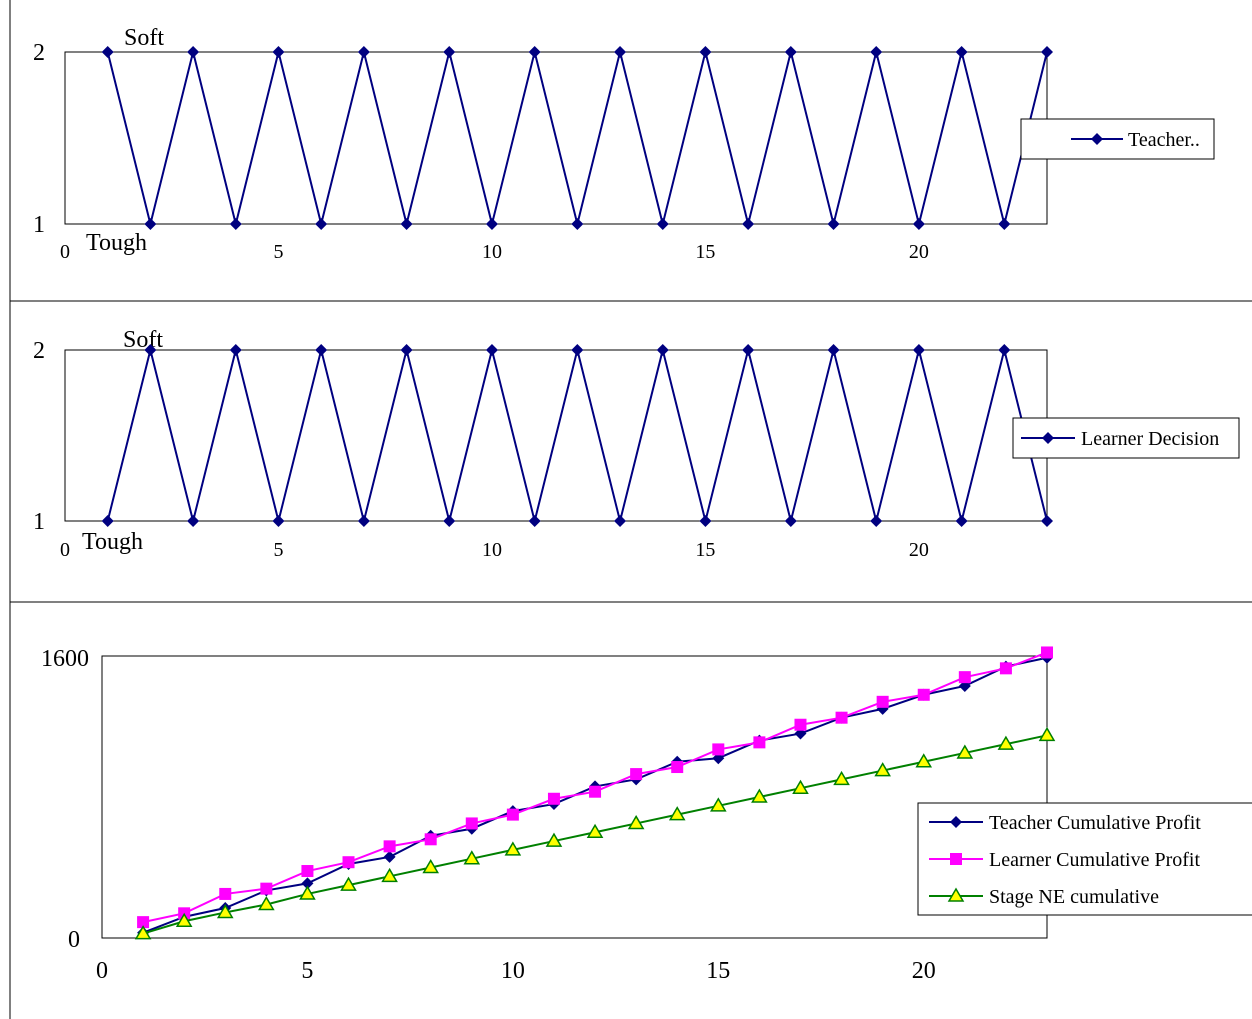 The width and height of the screenshot is (1252, 1019). What do you see at coordinates (1094, 860) in the screenshot?
I see `legend-label-learner: Learner Cumulative Profit` at bounding box center [1094, 860].